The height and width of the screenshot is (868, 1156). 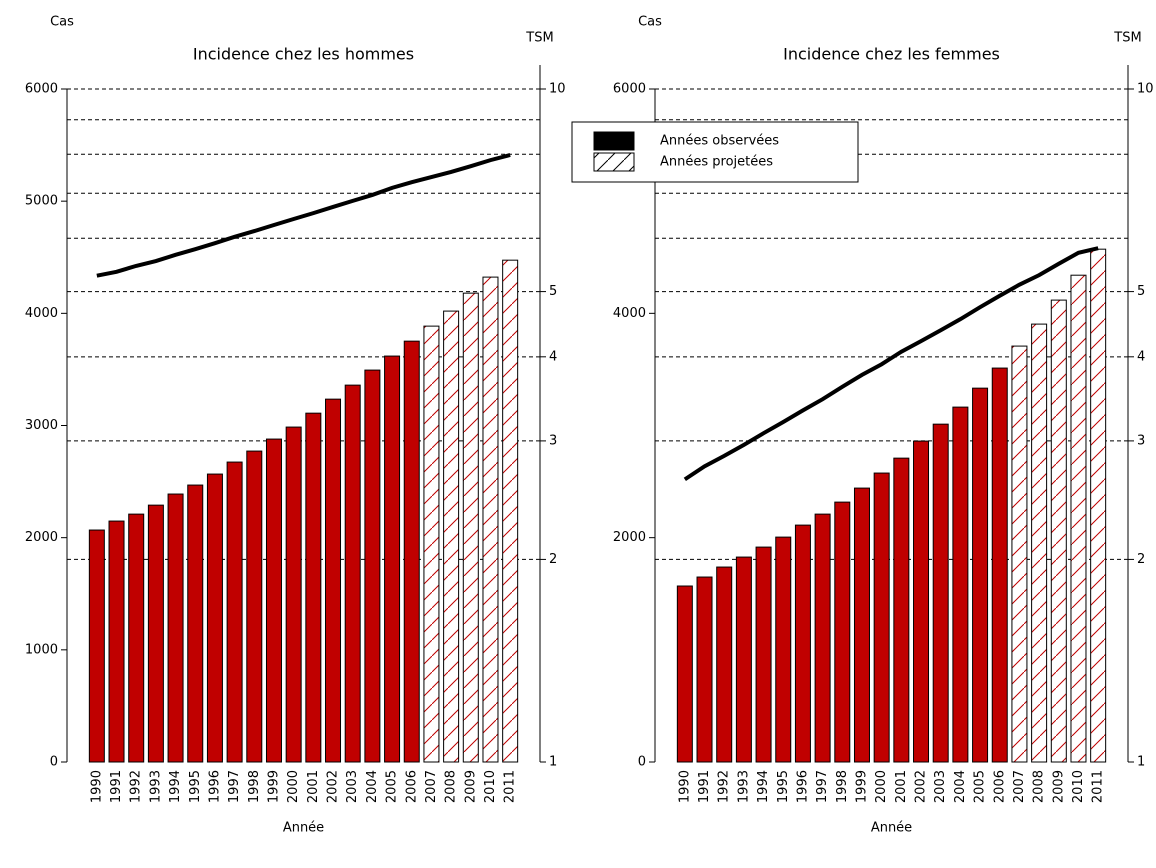 I want to click on x-tick-label: 2003, so click(x=940, y=786).